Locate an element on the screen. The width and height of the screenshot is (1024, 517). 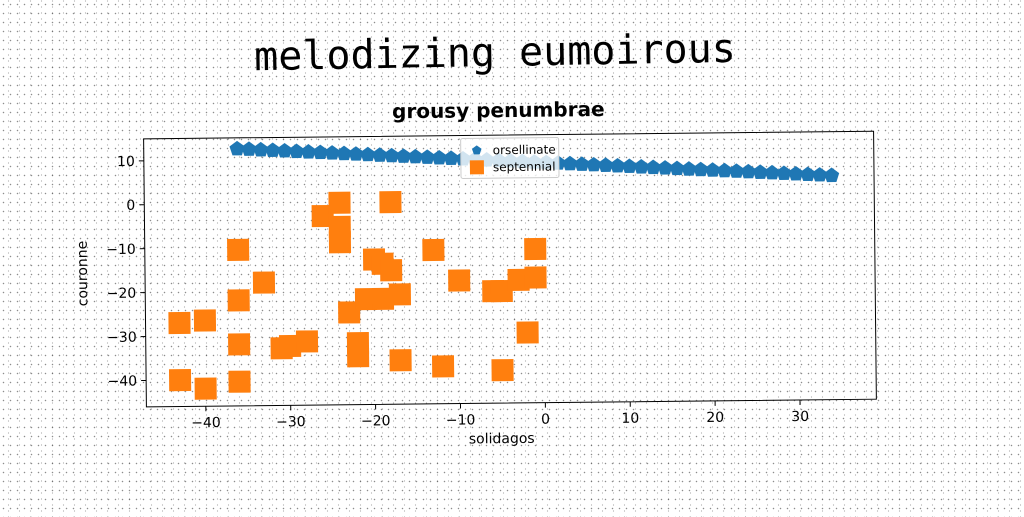
y-tick-label: −10 is located at coordinates (121, 250).